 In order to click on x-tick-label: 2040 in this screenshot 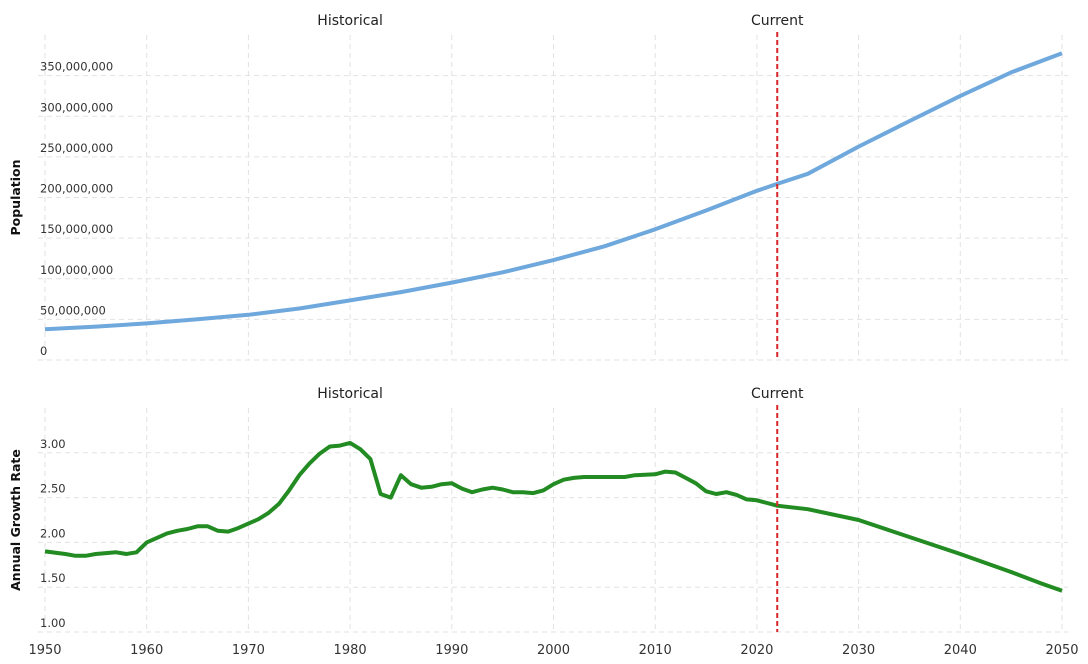, I will do `click(960, 650)`.